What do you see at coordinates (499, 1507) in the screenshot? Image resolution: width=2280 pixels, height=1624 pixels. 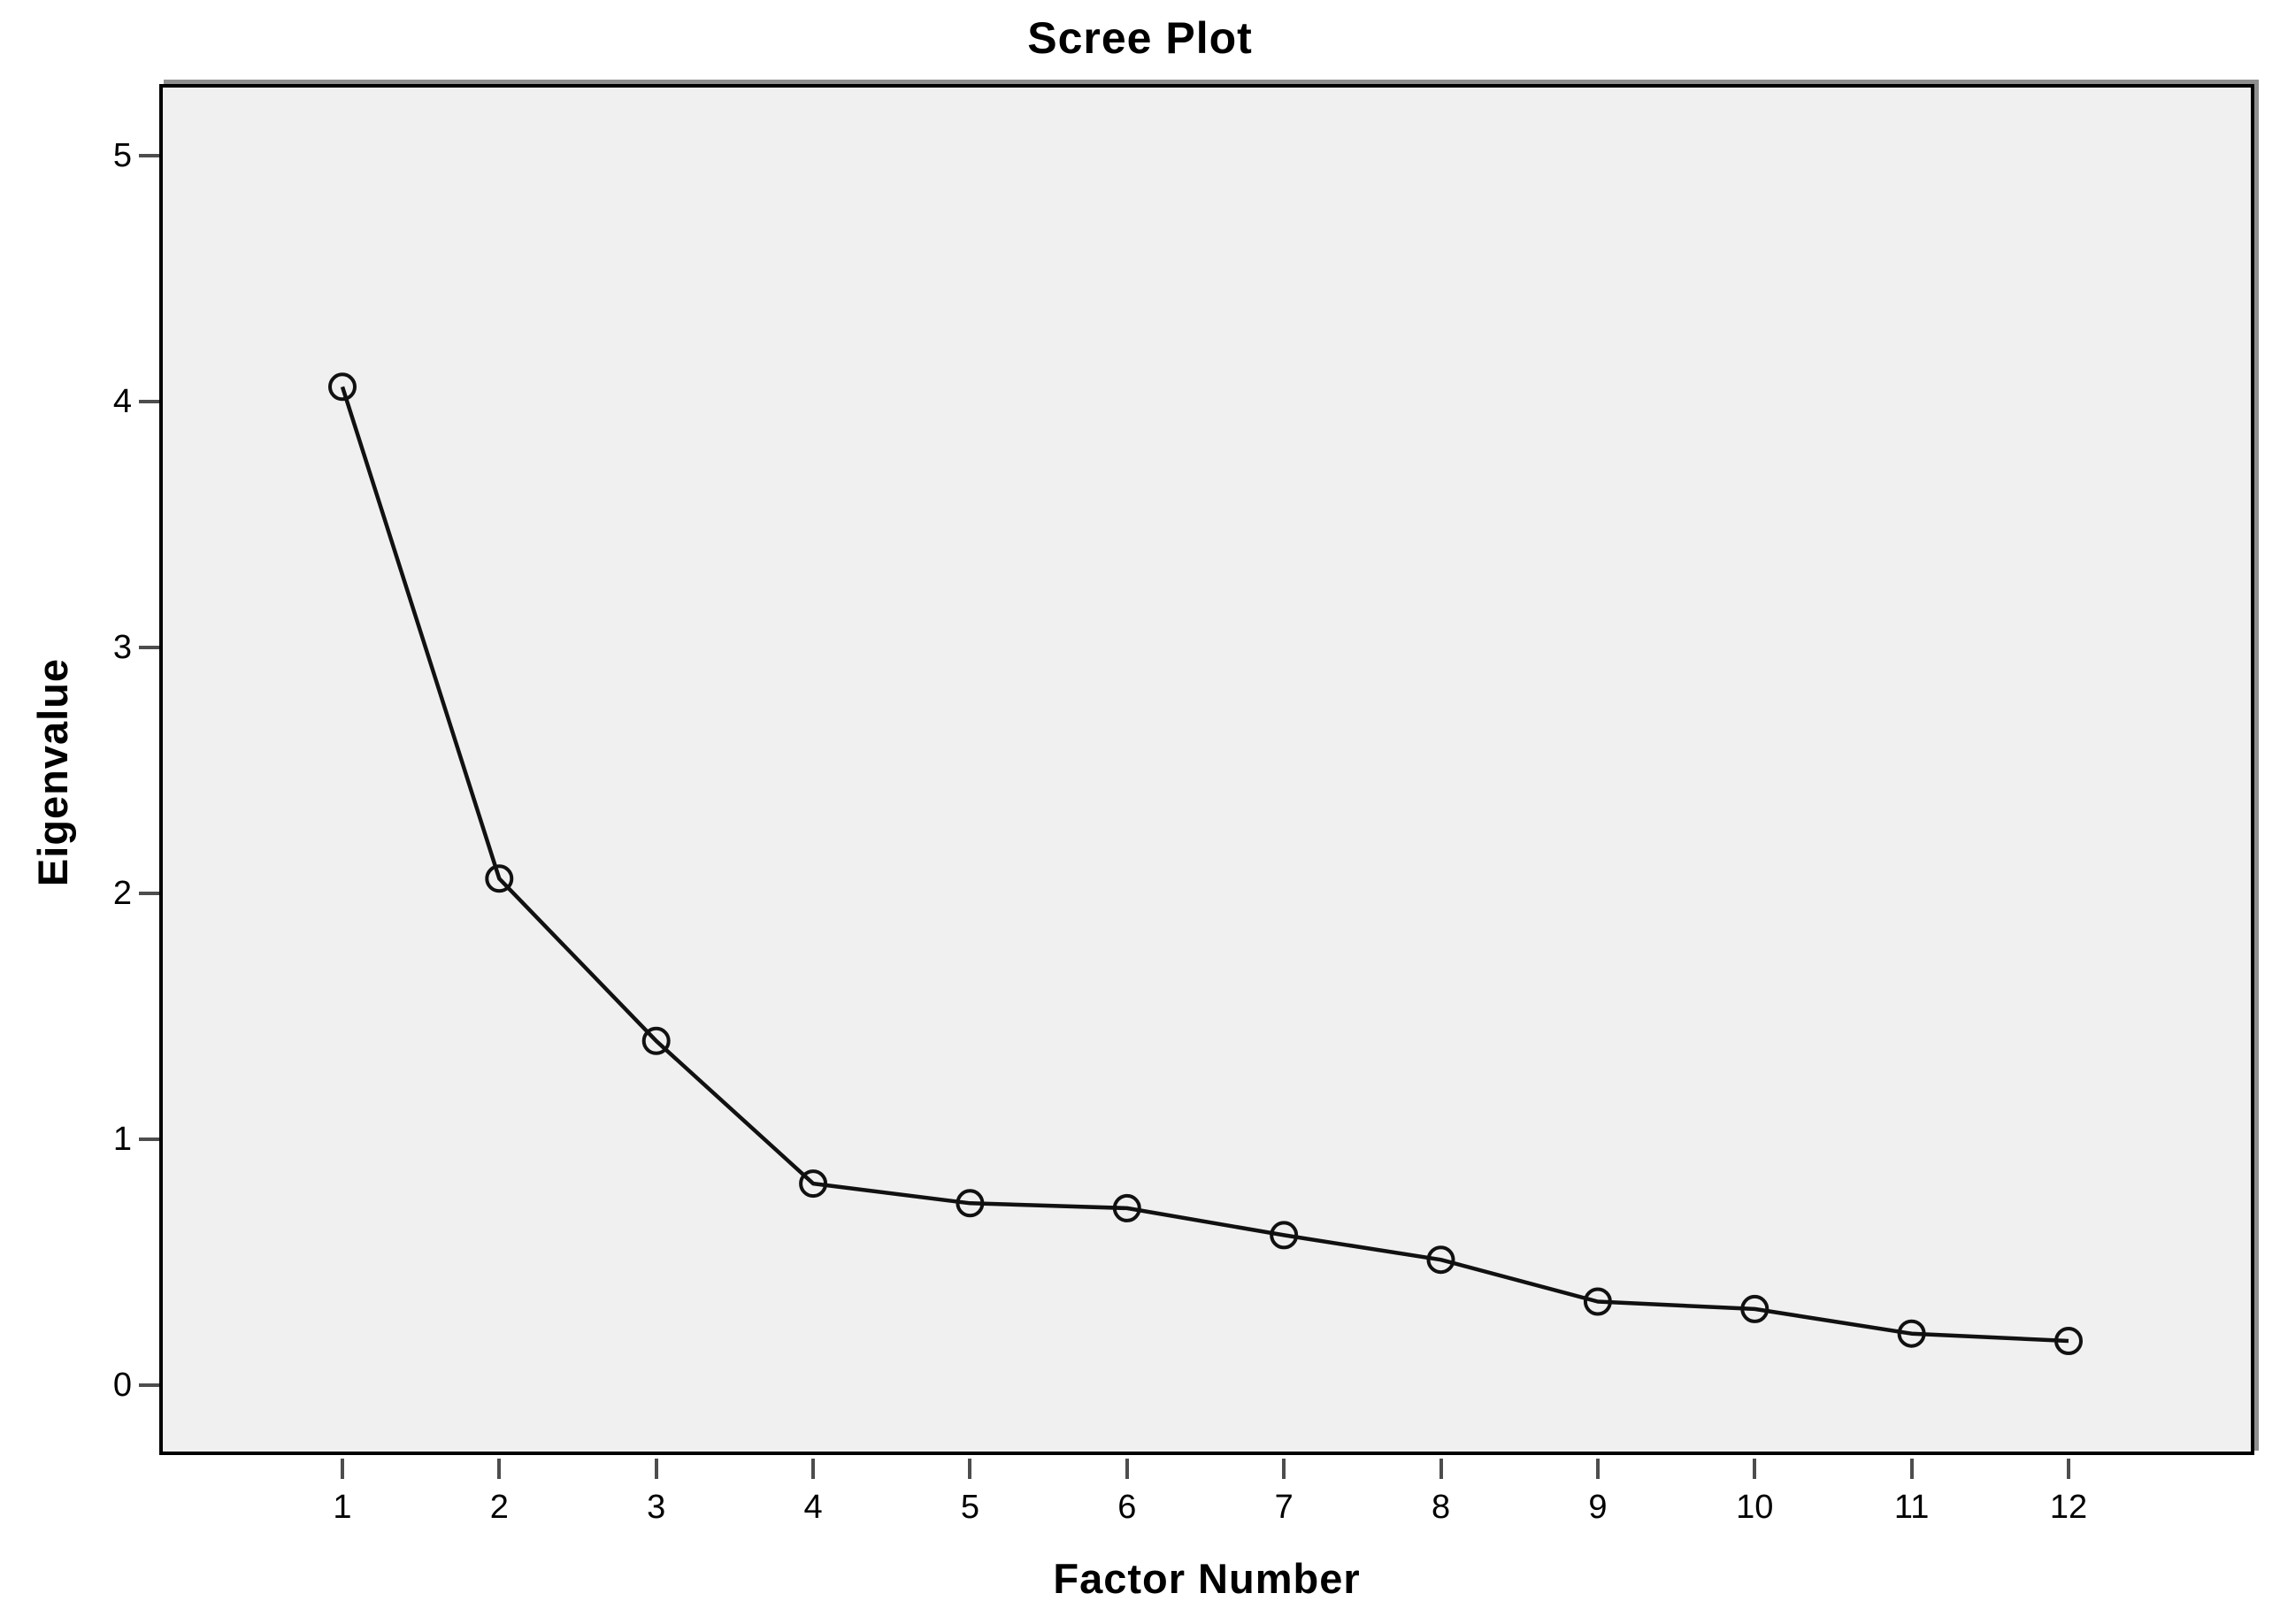 I see `x-tick-label: 2` at bounding box center [499, 1507].